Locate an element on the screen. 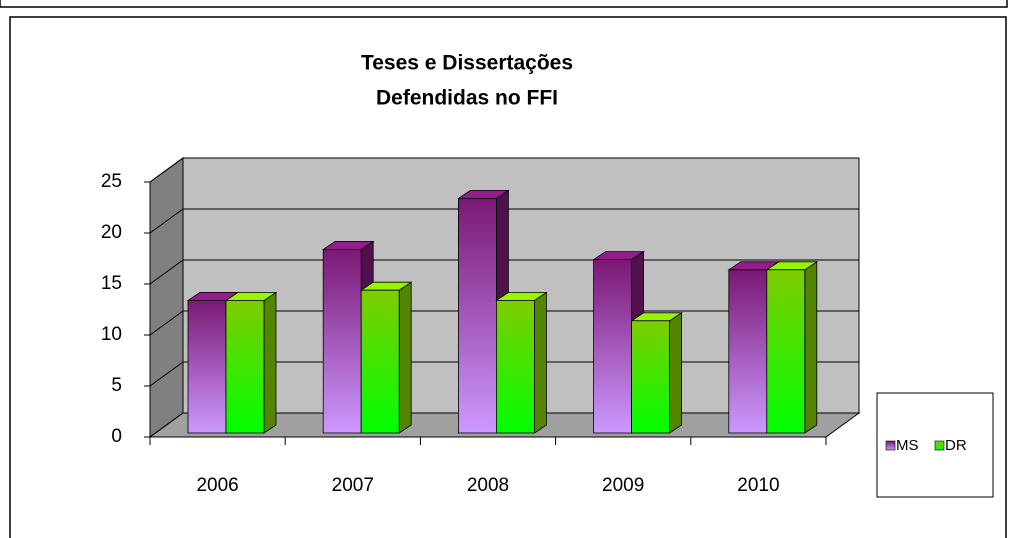 The height and width of the screenshot is (538, 1011). x-tick-label: 2010 is located at coordinates (758, 485).